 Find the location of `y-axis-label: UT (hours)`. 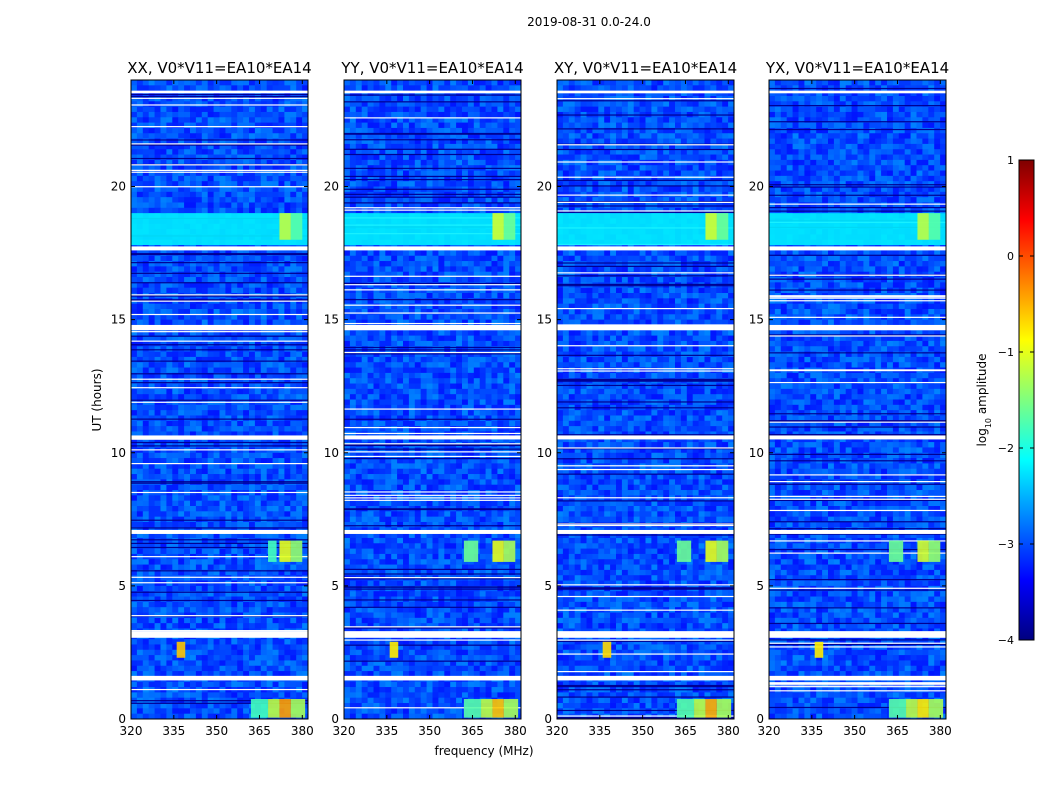

y-axis-label: UT (hours) is located at coordinates (97, 399).